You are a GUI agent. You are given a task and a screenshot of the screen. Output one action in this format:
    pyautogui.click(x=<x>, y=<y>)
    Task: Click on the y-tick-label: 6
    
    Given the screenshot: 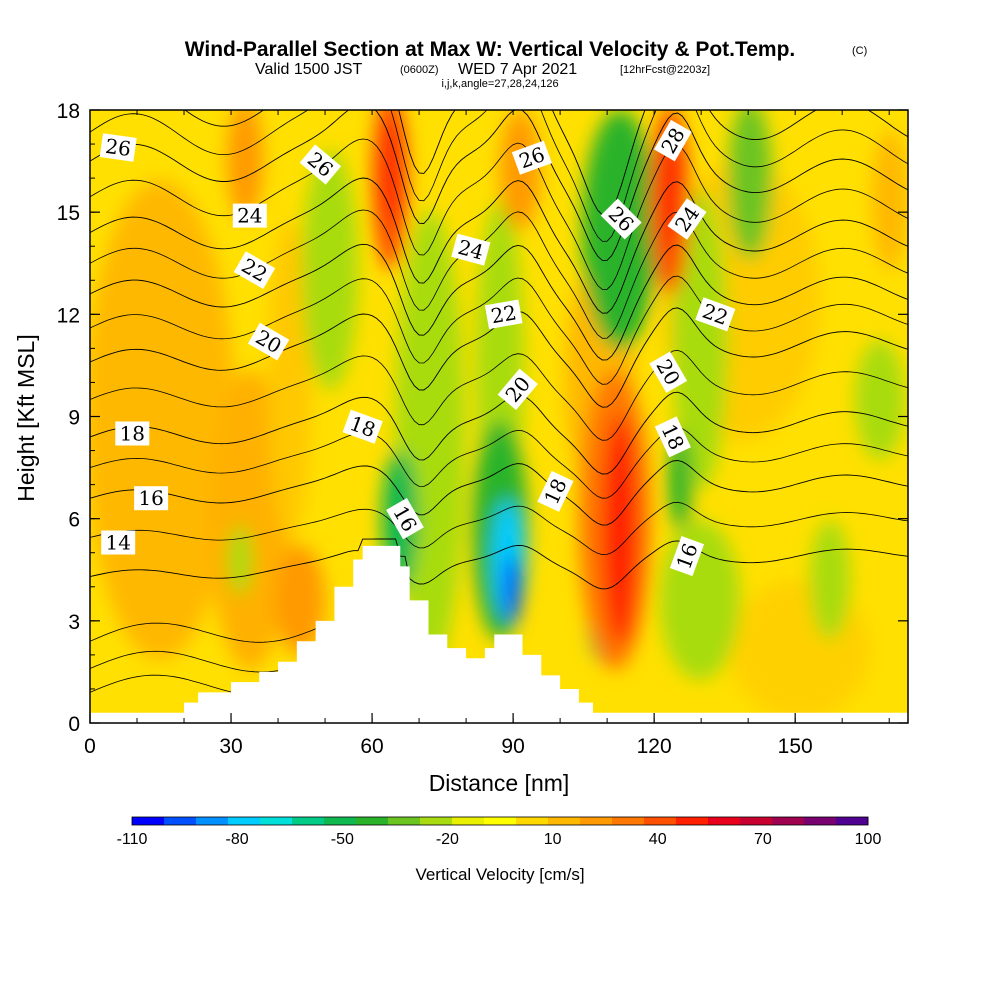 What is the action you would take?
    pyautogui.click(x=74, y=520)
    